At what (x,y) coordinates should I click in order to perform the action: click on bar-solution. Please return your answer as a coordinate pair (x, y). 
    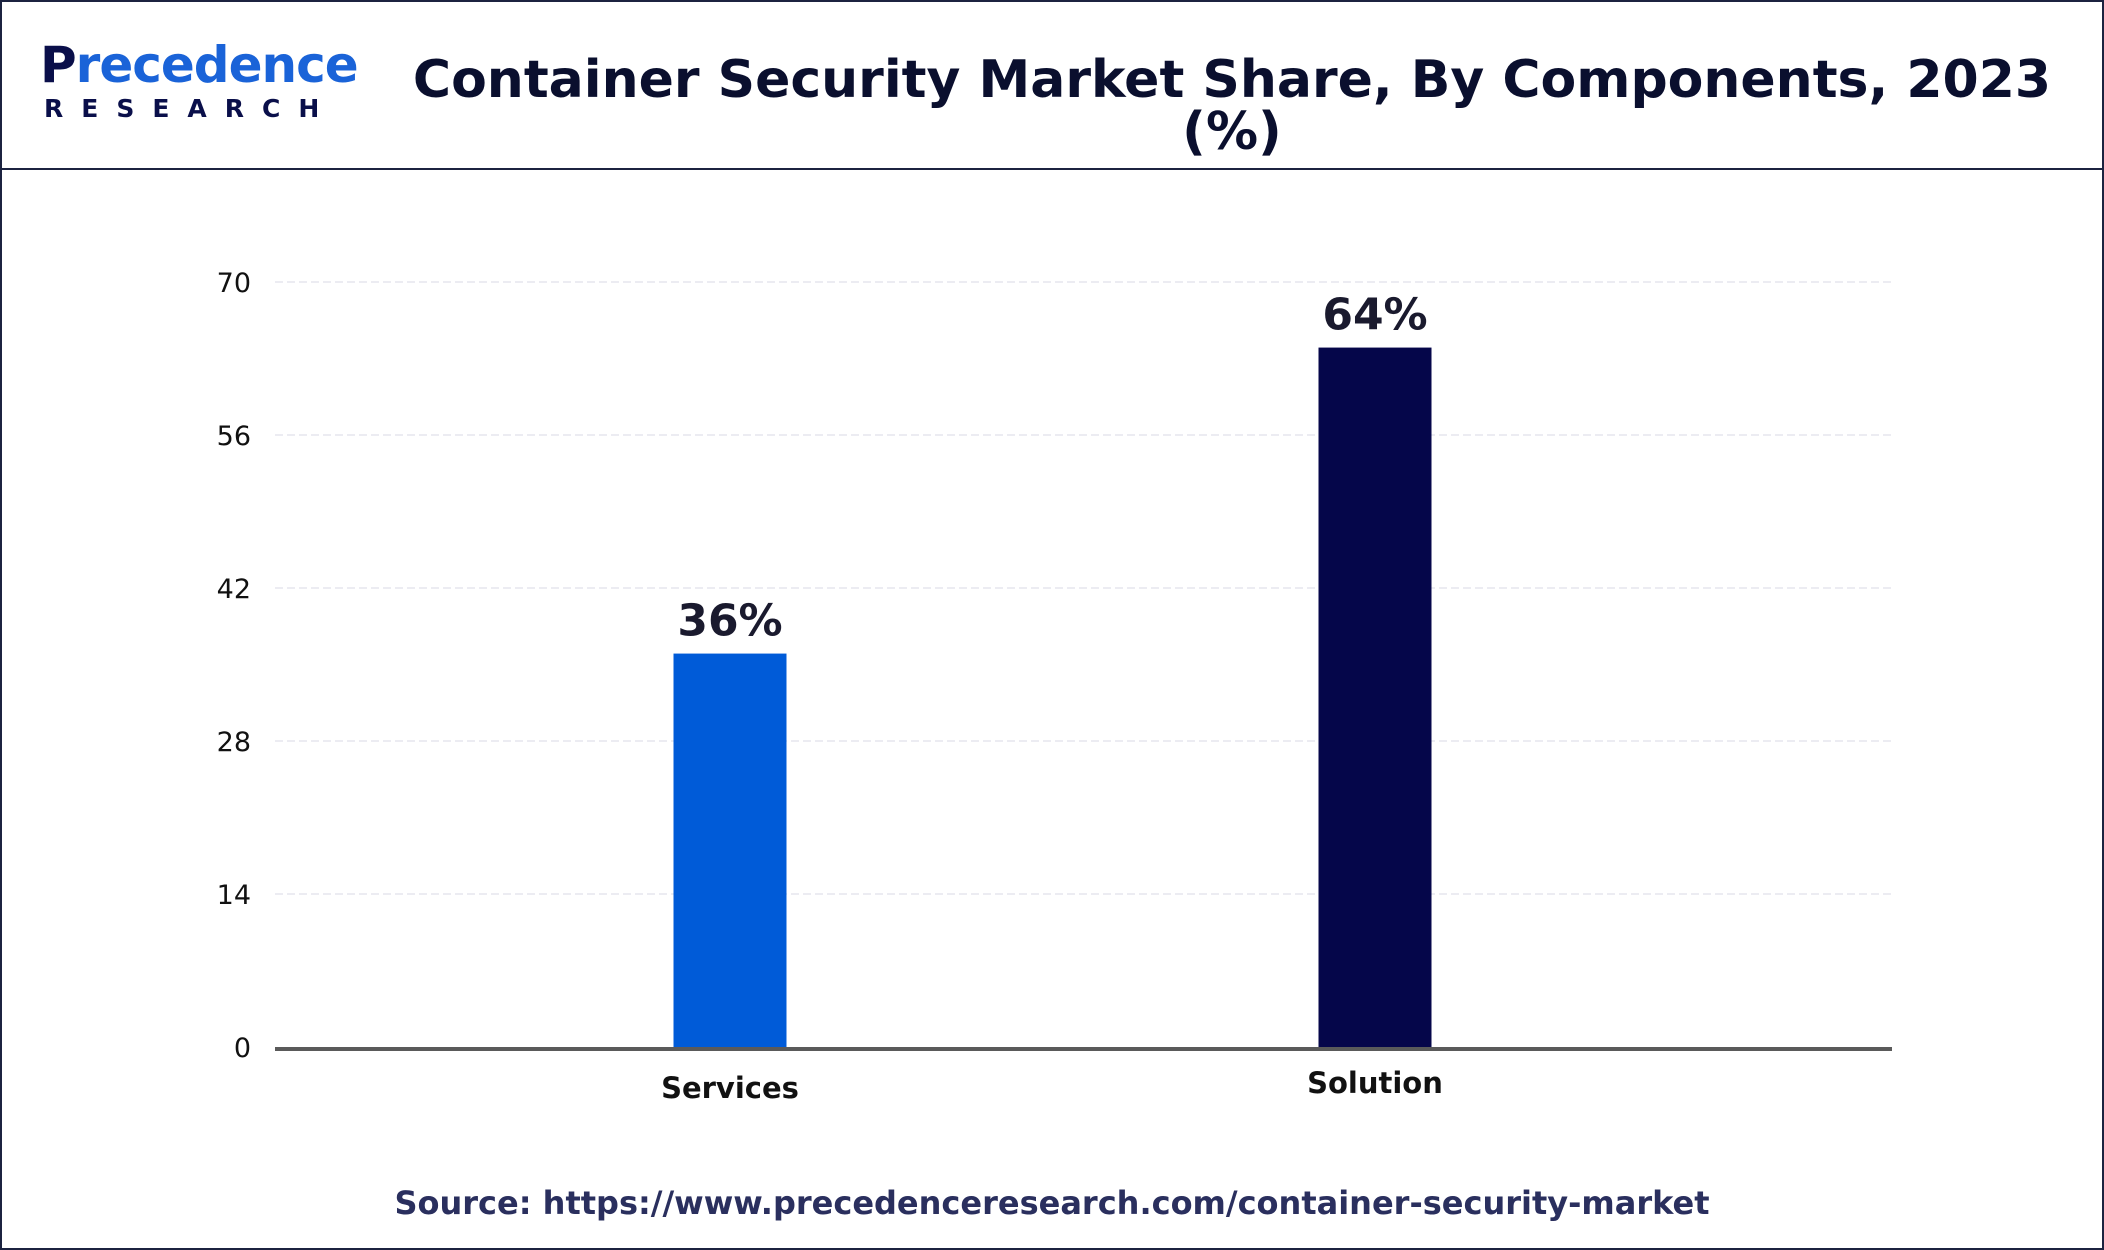
    Looking at the image, I should click on (1375, 697).